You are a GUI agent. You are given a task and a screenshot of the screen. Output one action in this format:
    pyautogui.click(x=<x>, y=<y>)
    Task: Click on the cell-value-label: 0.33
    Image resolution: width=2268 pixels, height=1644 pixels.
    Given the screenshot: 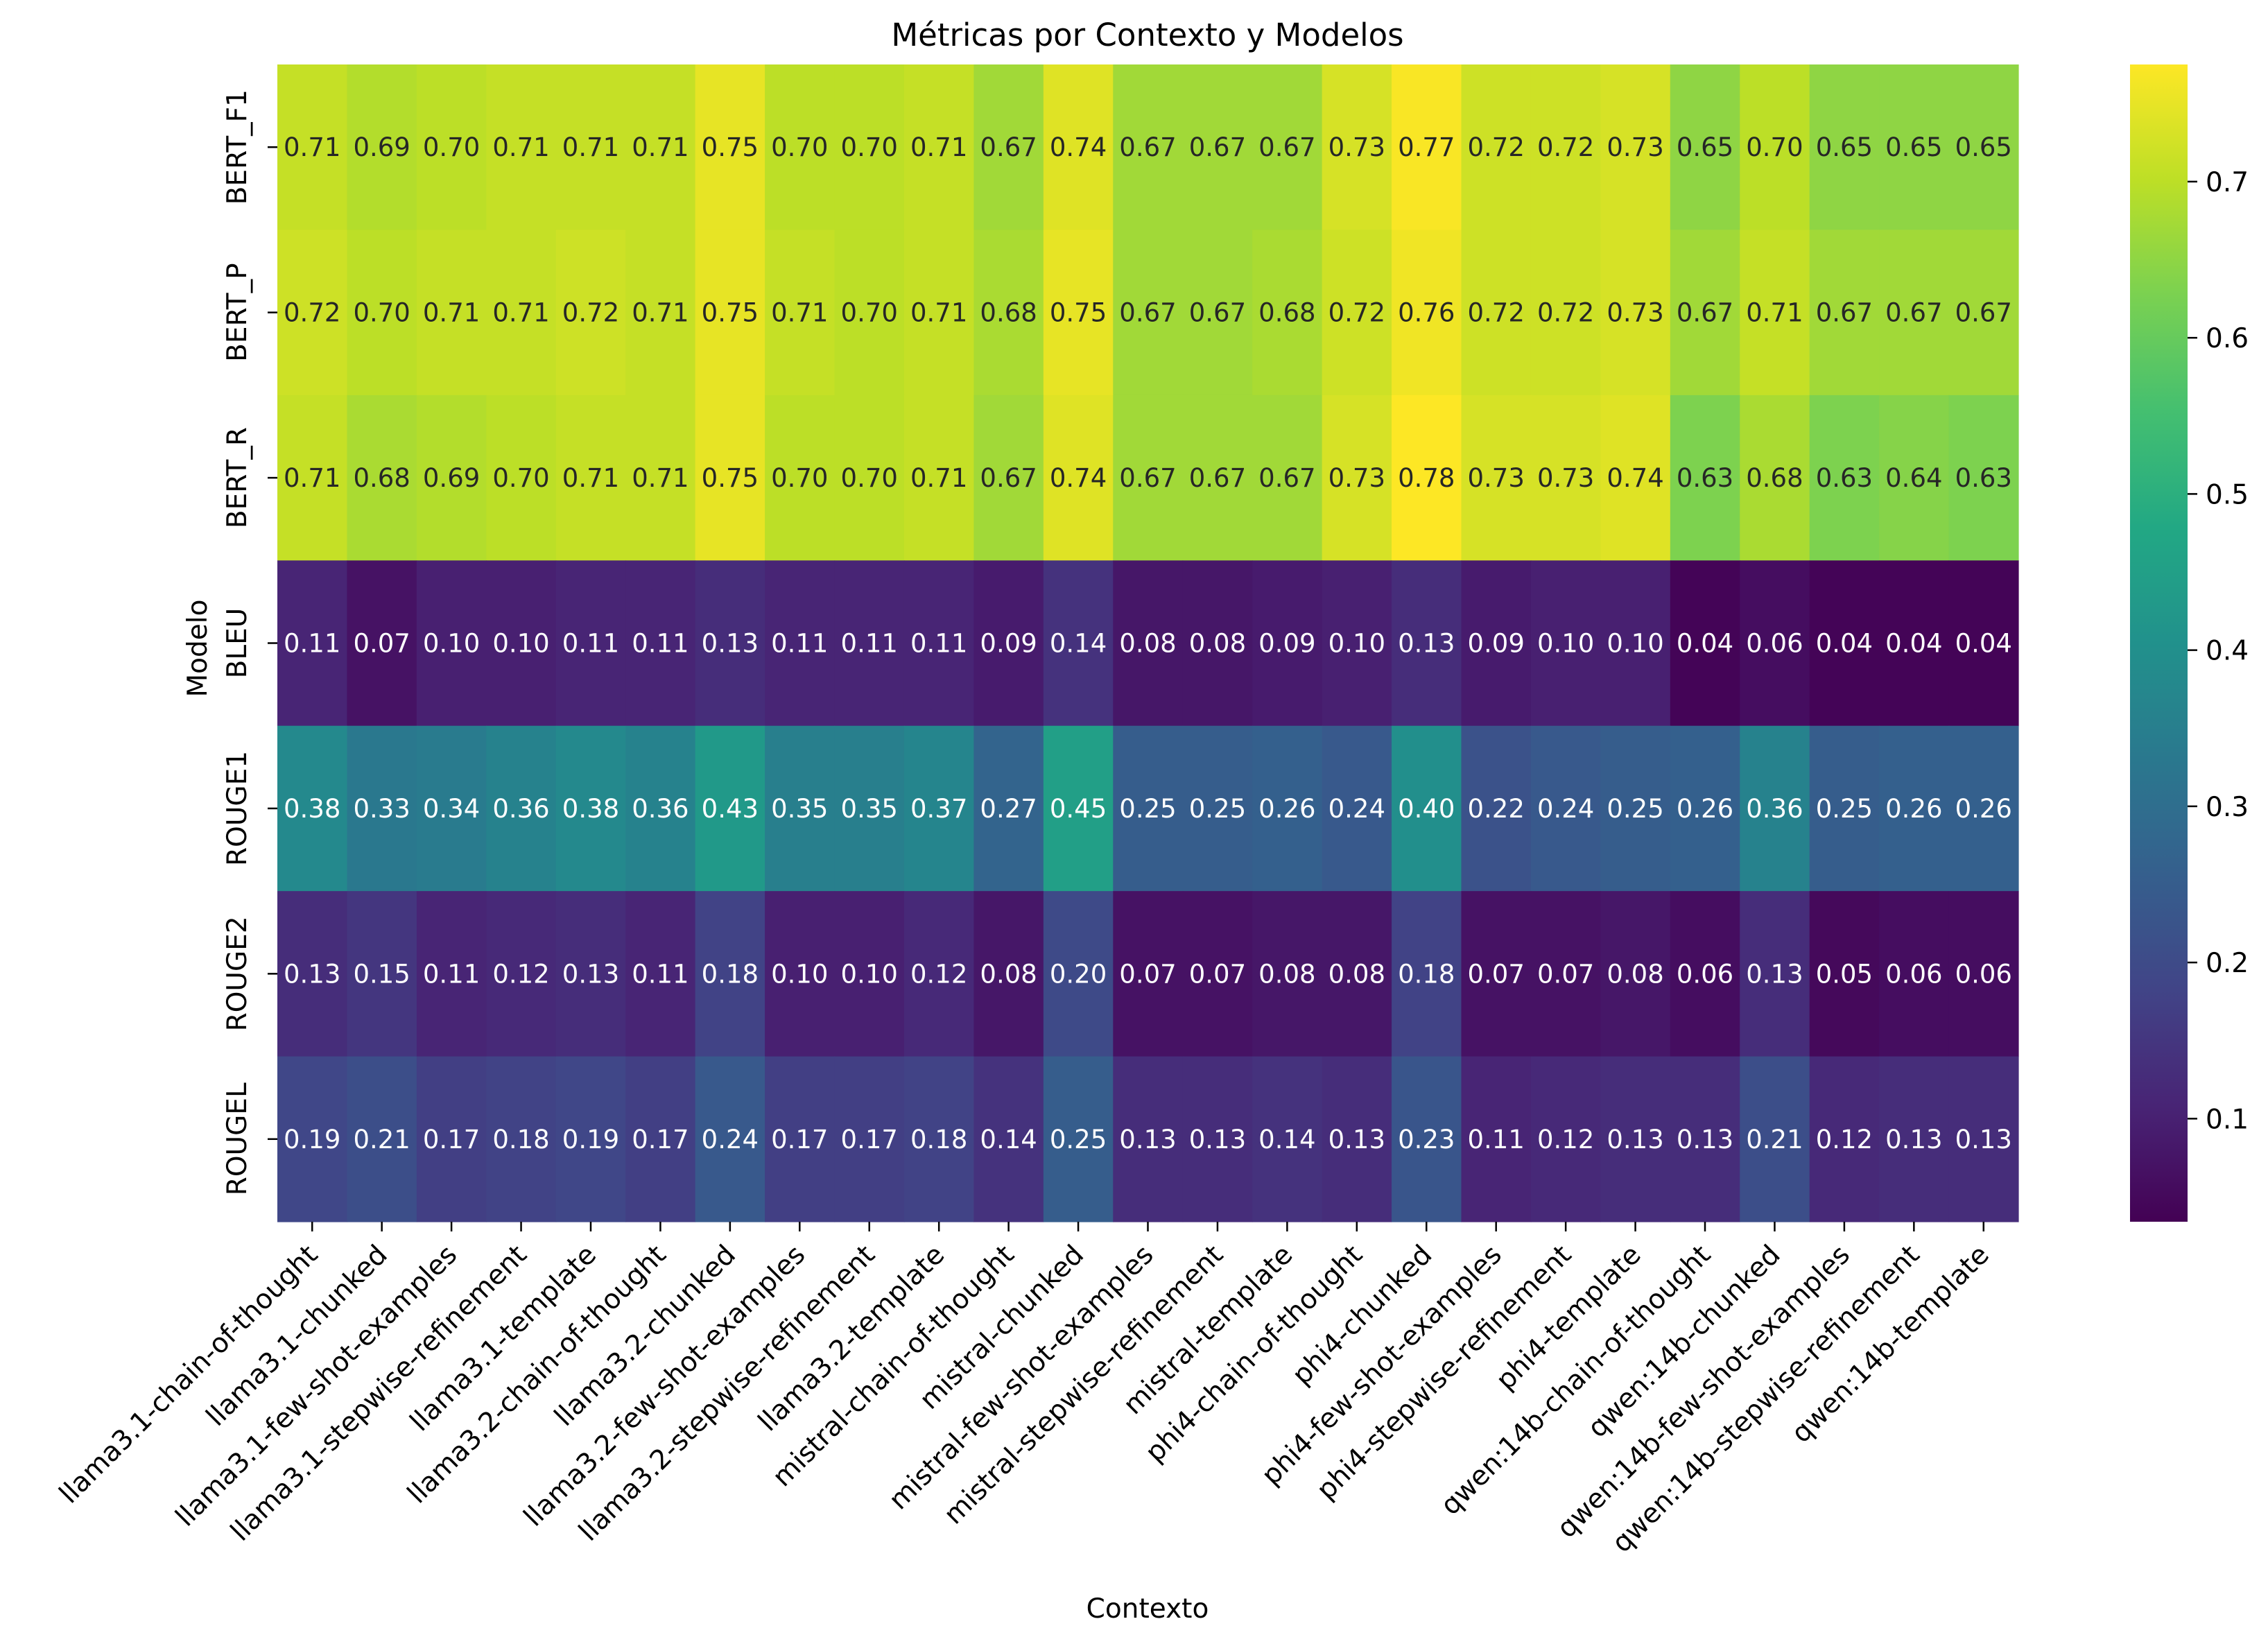 What is the action you would take?
    pyautogui.click(x=381, y=809)
    